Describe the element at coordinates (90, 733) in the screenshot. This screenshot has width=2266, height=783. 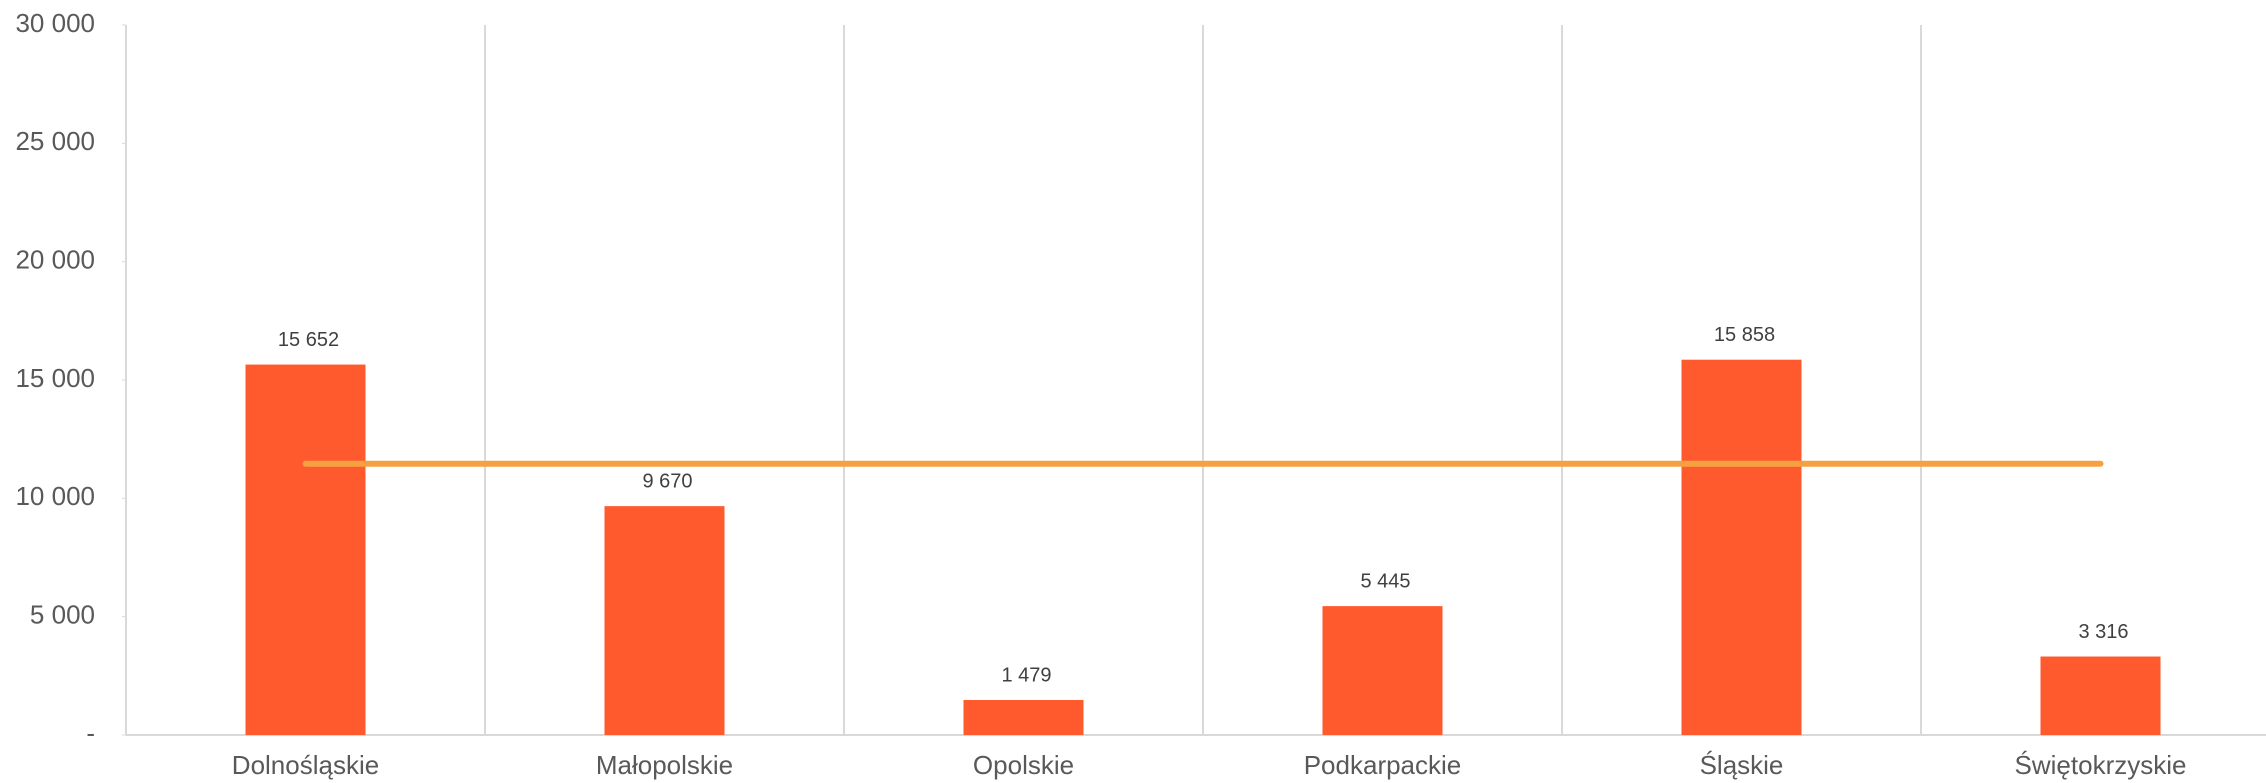
I see `y-tick-label: -` at that location.